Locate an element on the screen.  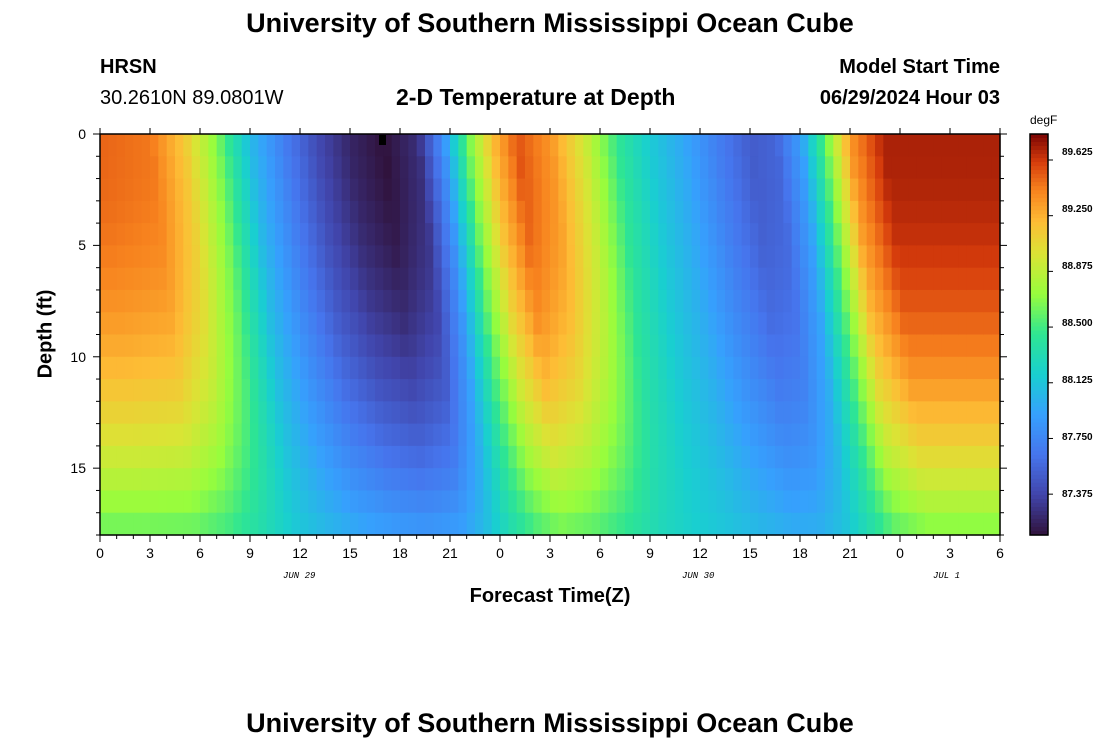
colorbar-tick-label: 89.250 is located at coordinates (1077, 209).